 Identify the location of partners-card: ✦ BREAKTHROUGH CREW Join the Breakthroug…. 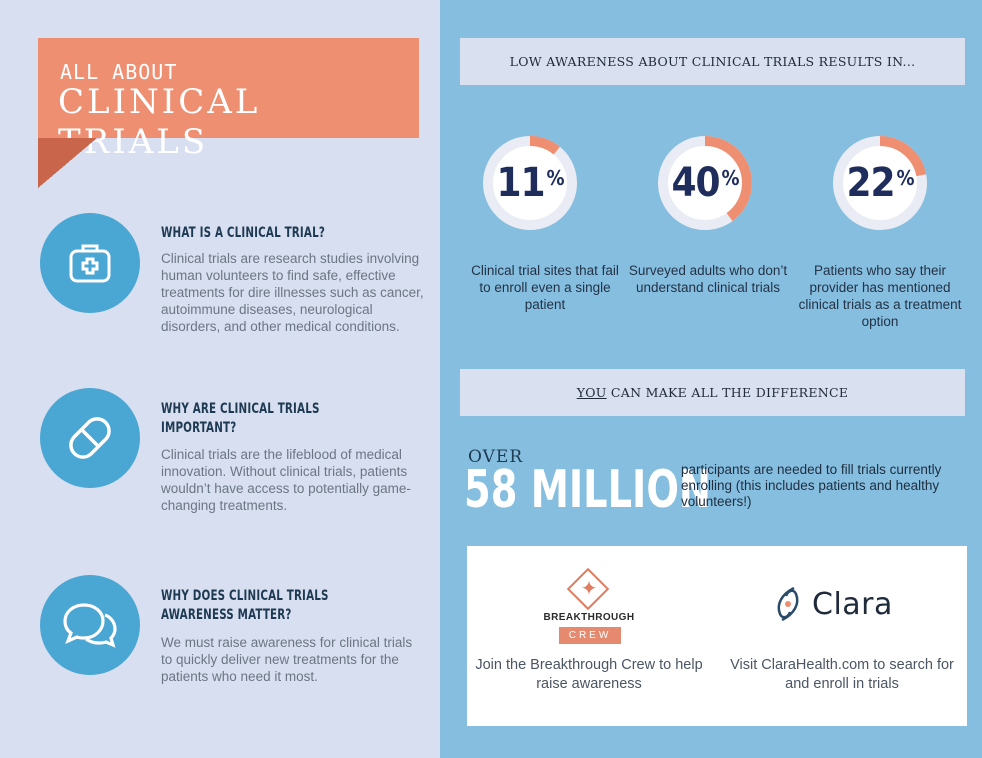
(717, 636).